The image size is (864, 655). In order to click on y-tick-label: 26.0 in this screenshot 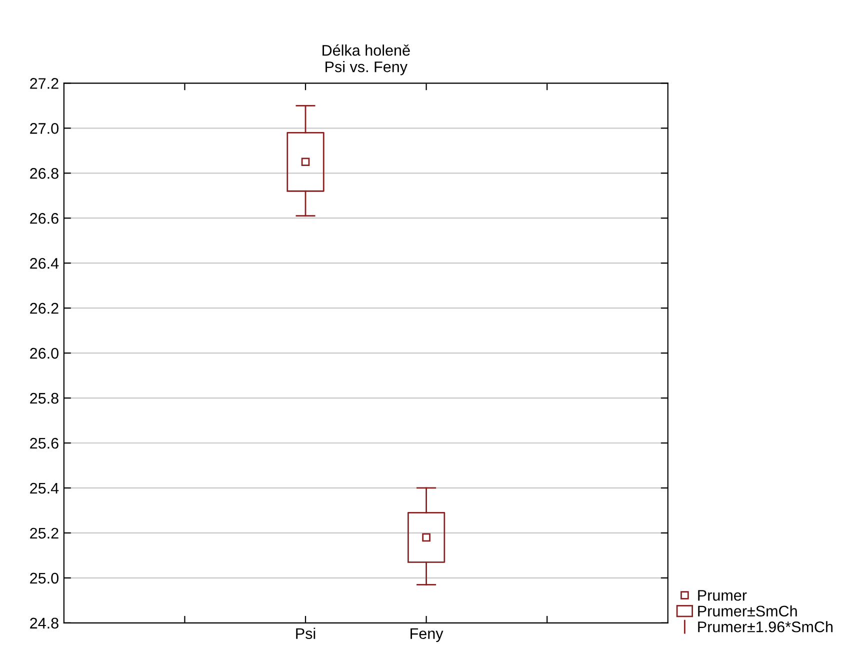, I will do `click(44, 353)`.